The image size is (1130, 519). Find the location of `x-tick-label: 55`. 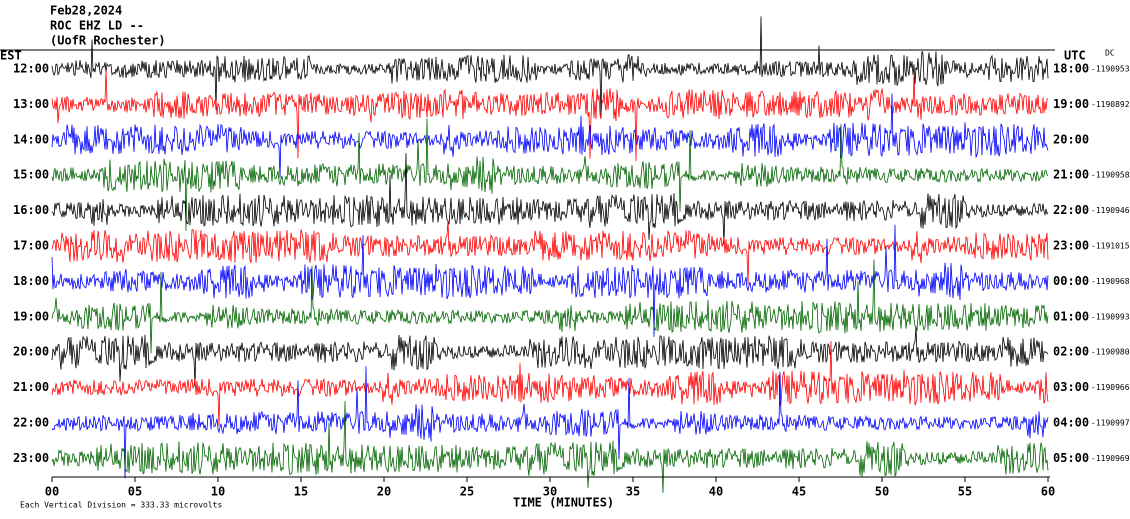

x-tick-label: 55 is located at coordinates (965, 492).